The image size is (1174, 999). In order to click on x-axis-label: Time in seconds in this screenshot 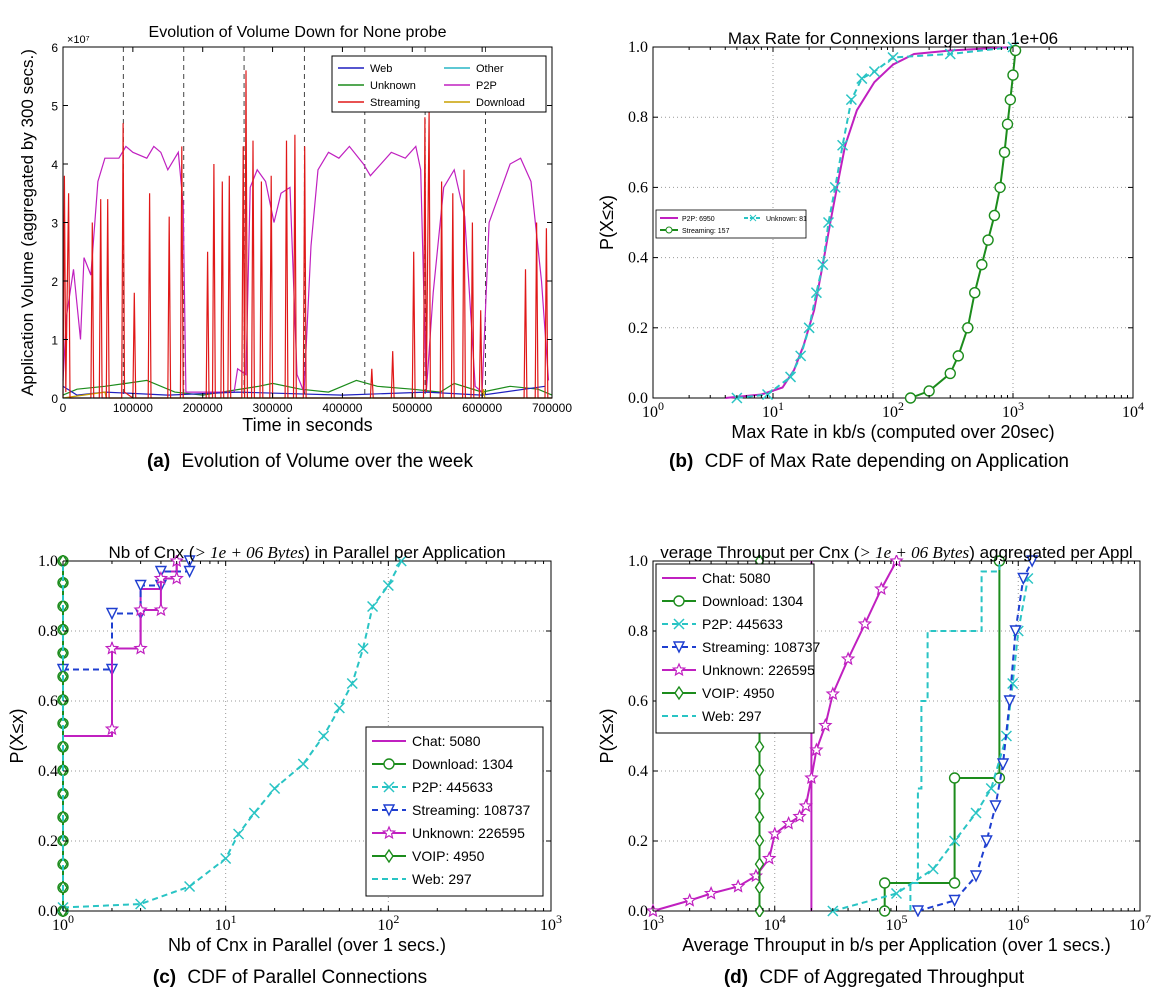, I will do `click(307, 425)`.